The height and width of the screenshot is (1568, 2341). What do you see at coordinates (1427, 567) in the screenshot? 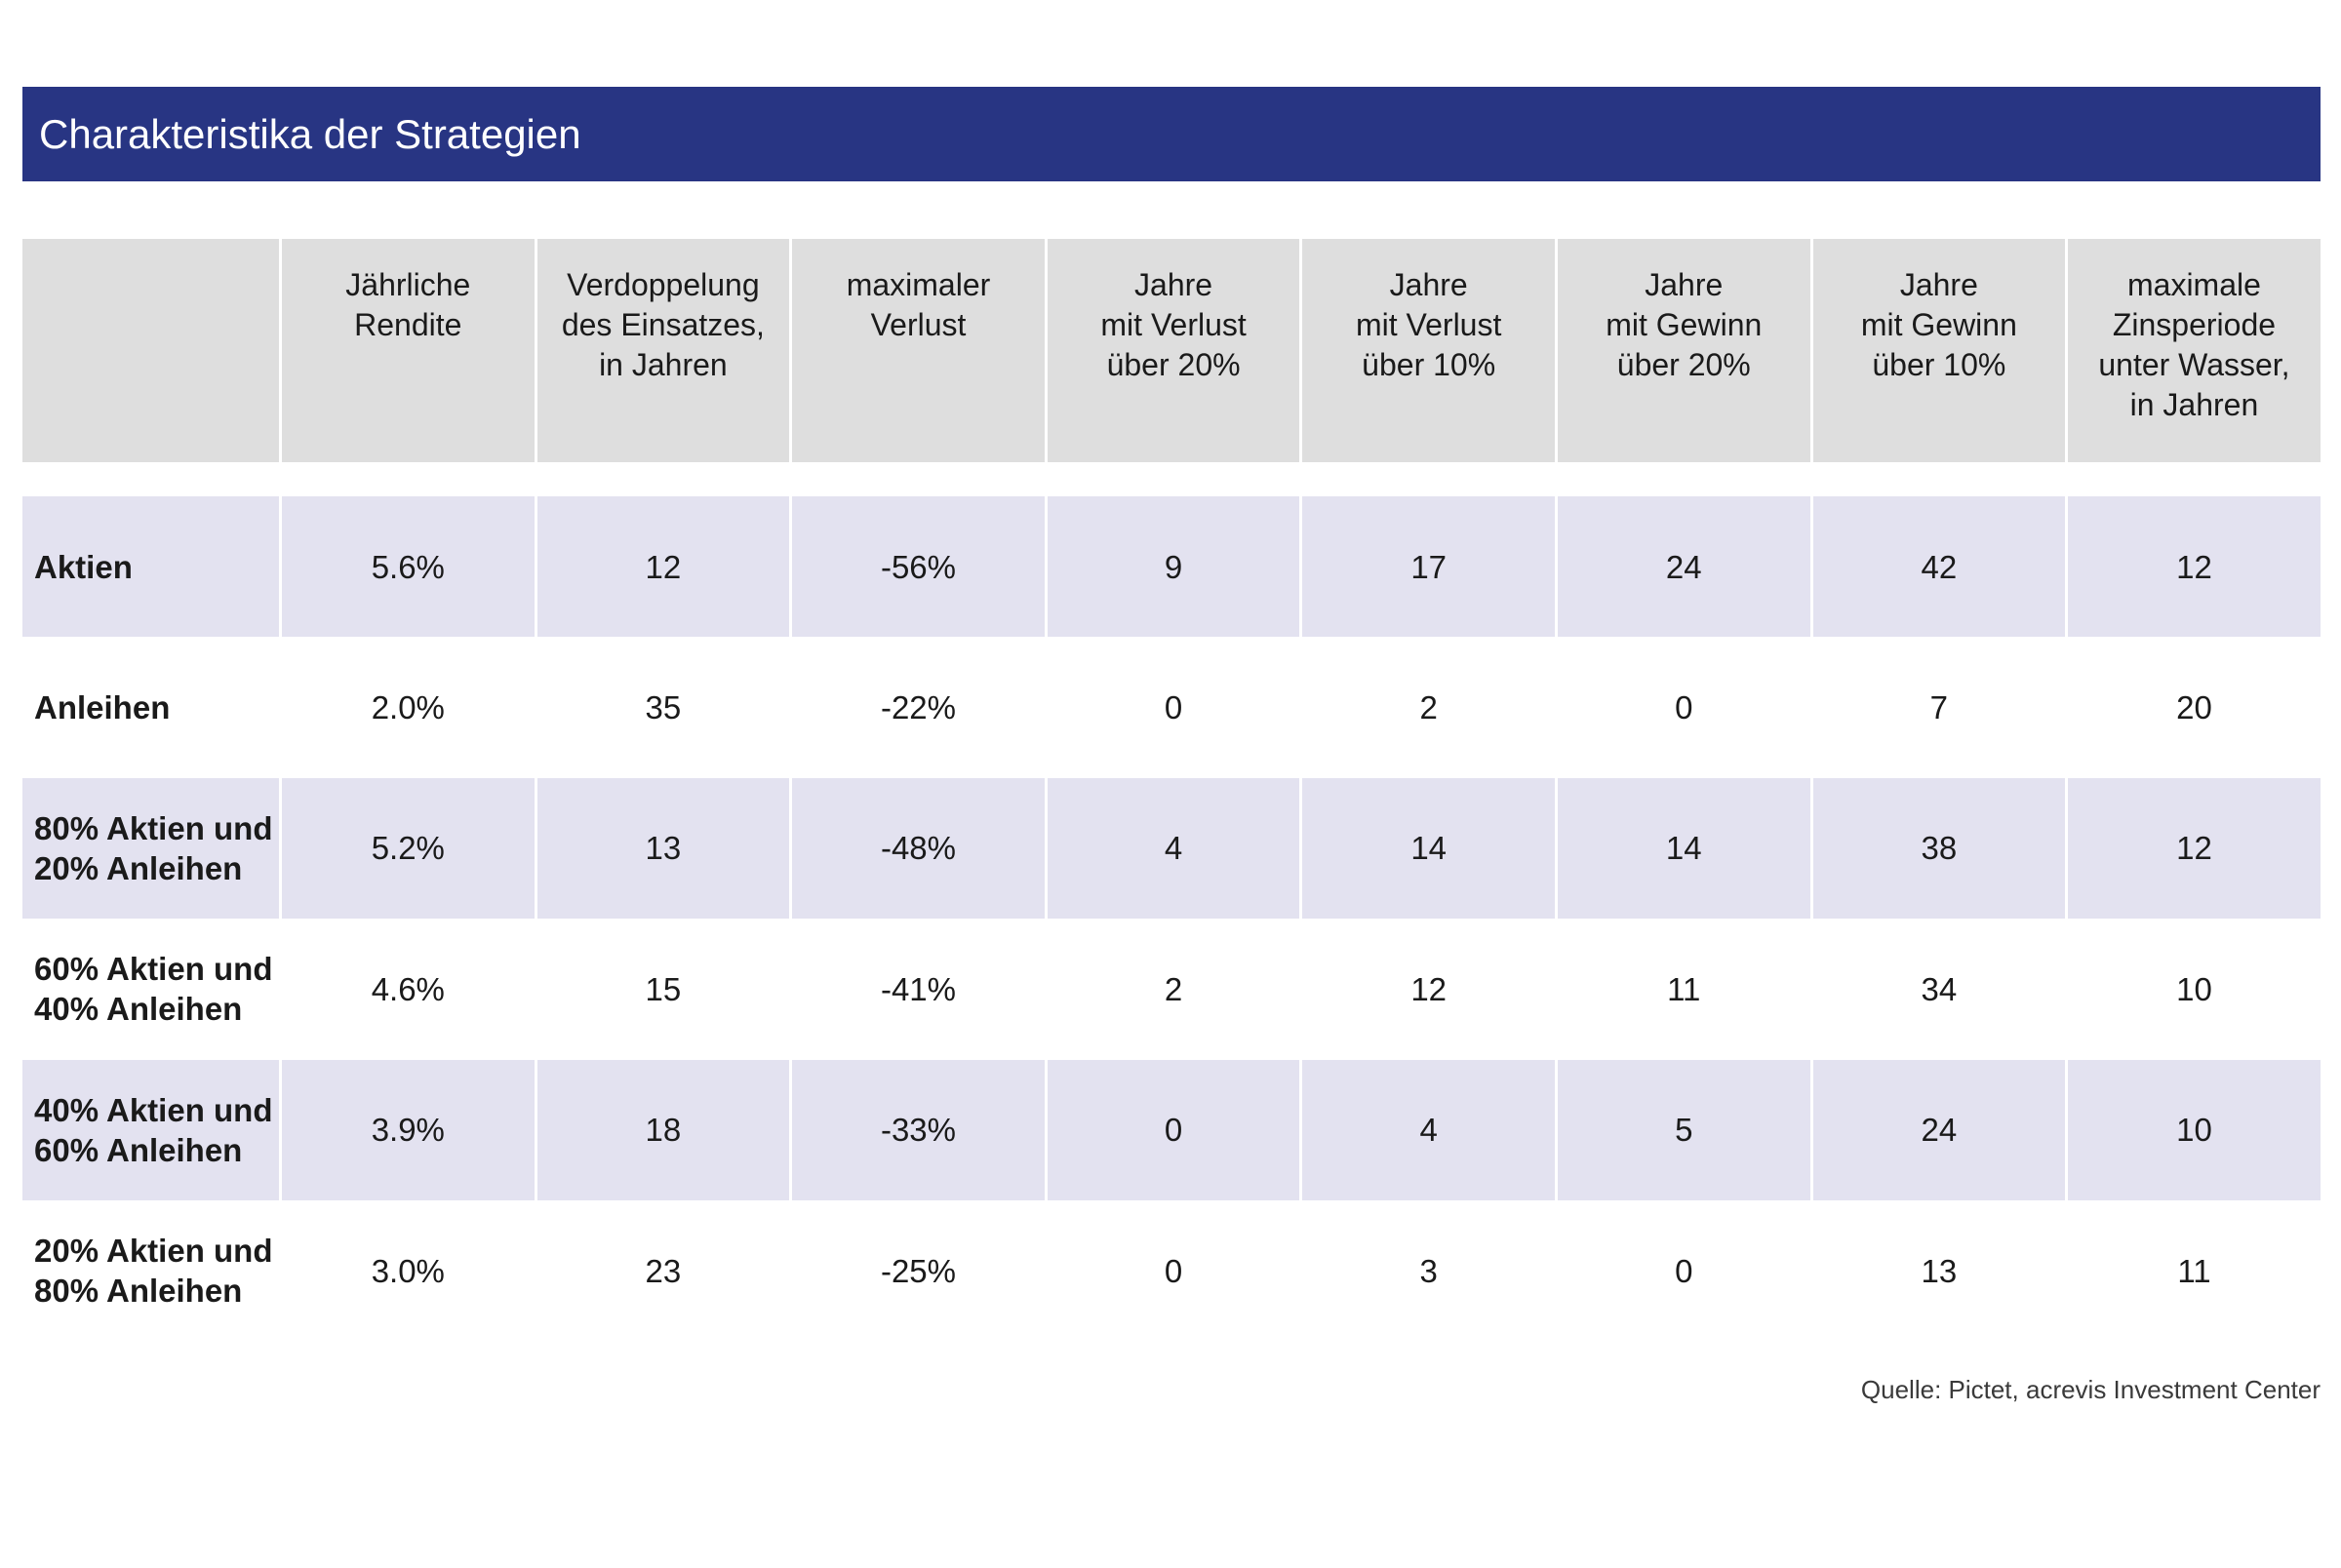
I see `table-cell: 17` at bounding box center [1427, 567].